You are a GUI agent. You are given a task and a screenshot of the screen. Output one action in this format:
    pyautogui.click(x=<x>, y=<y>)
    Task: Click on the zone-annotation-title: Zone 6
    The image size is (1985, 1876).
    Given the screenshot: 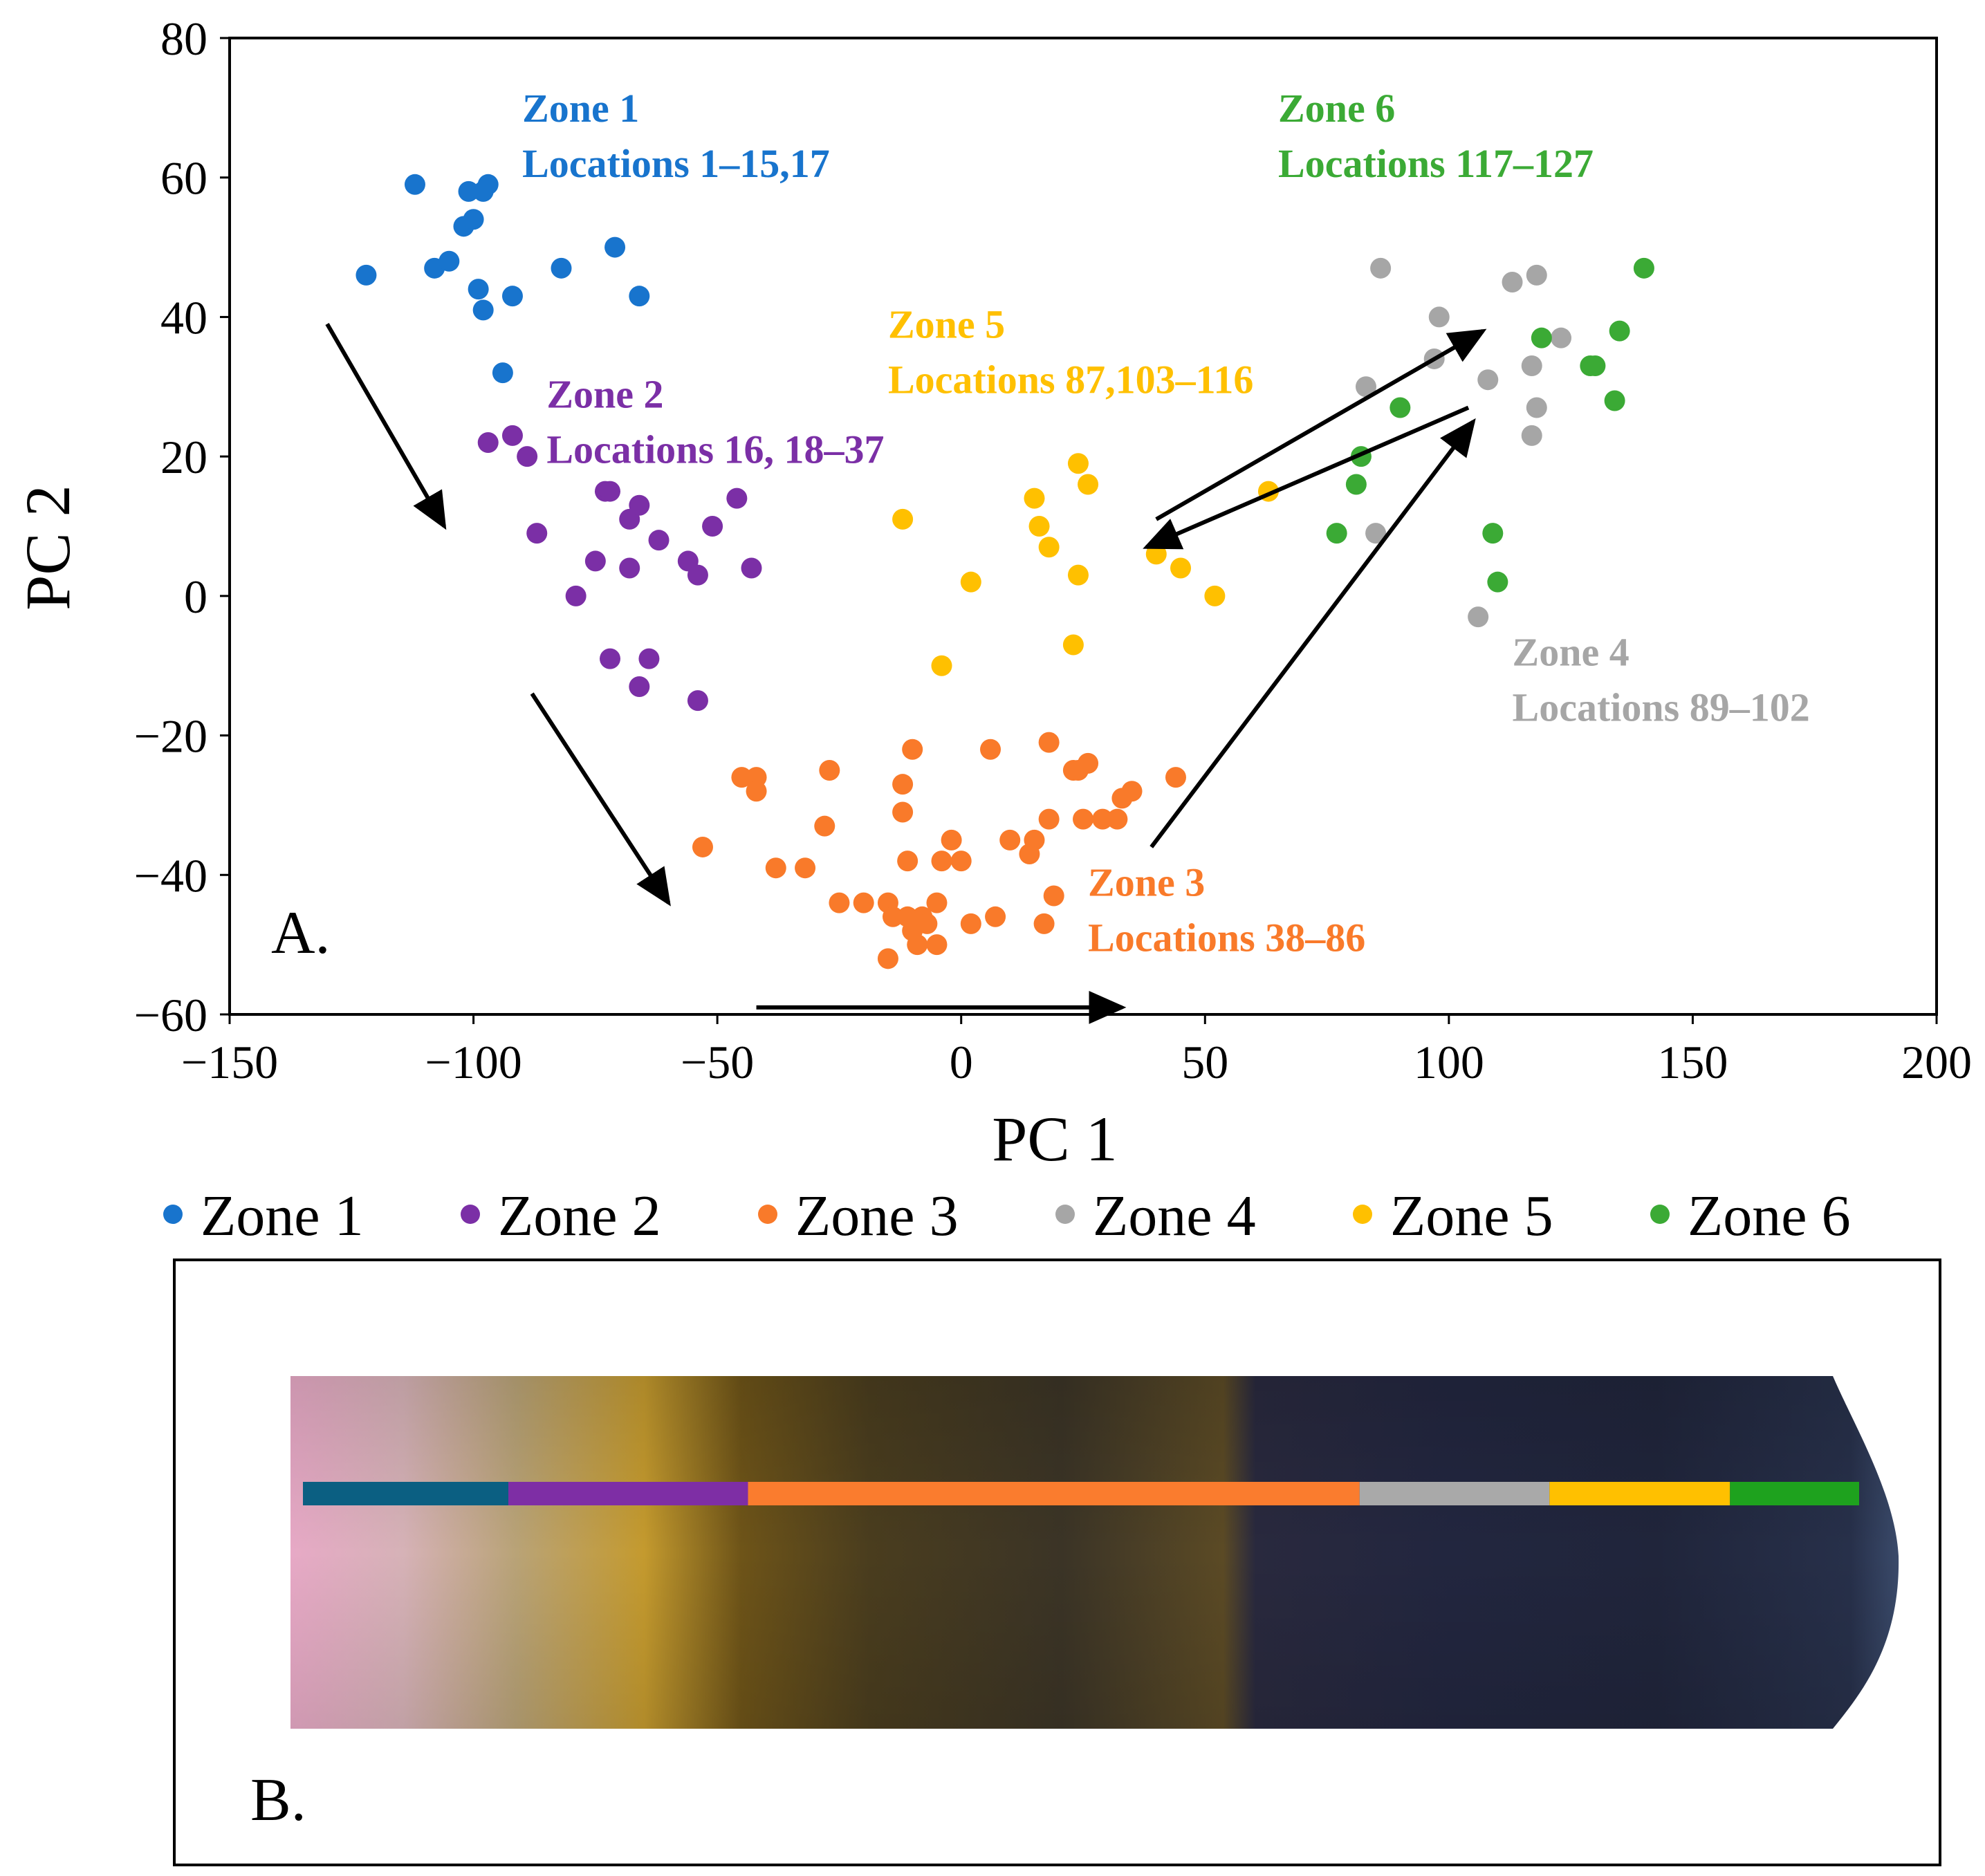 What is the action you would take?
    pyautogui.click(x=1336, y=108)
    